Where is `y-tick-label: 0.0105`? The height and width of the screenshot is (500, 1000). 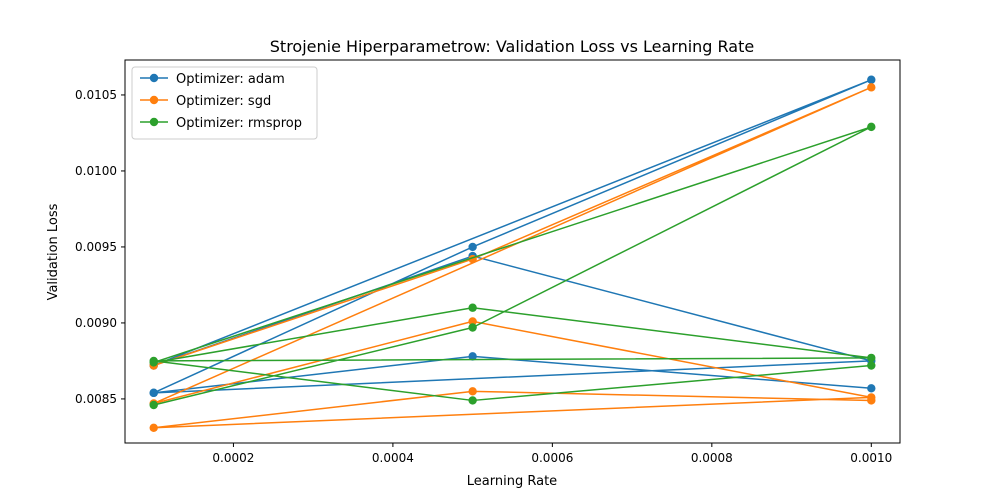 y-tick-label: 0.0105 is located at coordinates (96, 95).